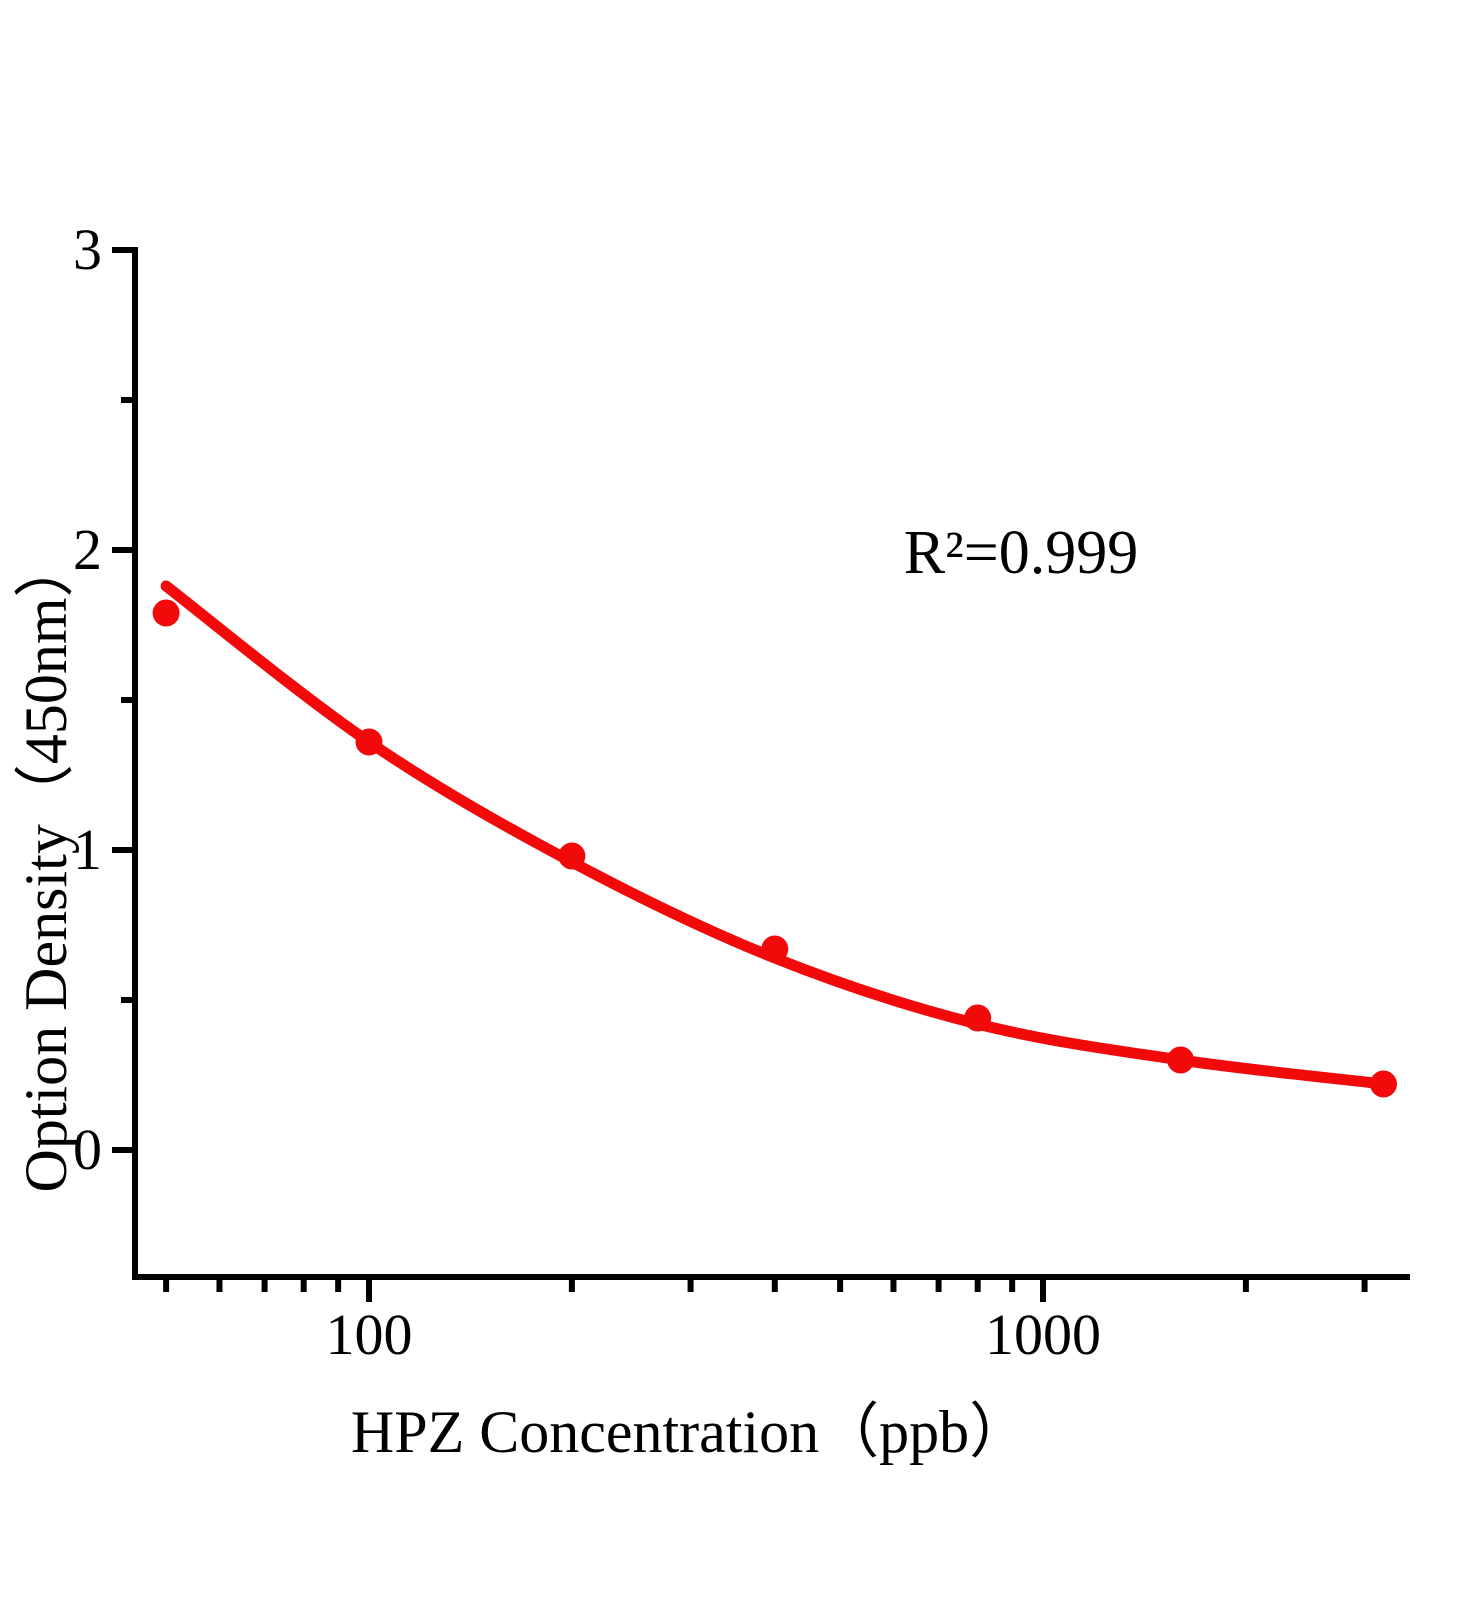 The height and width of the screenshot is (1600, 1472). I want to click on r-squared-annotation: R²=0.999, so click(1021, 553).